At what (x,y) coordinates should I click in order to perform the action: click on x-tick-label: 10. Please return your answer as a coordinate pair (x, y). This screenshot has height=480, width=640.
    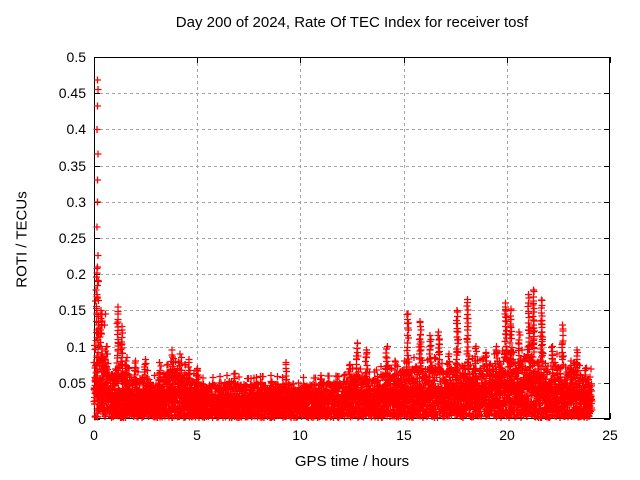
    Looking at the image, I should click on (300, 435).